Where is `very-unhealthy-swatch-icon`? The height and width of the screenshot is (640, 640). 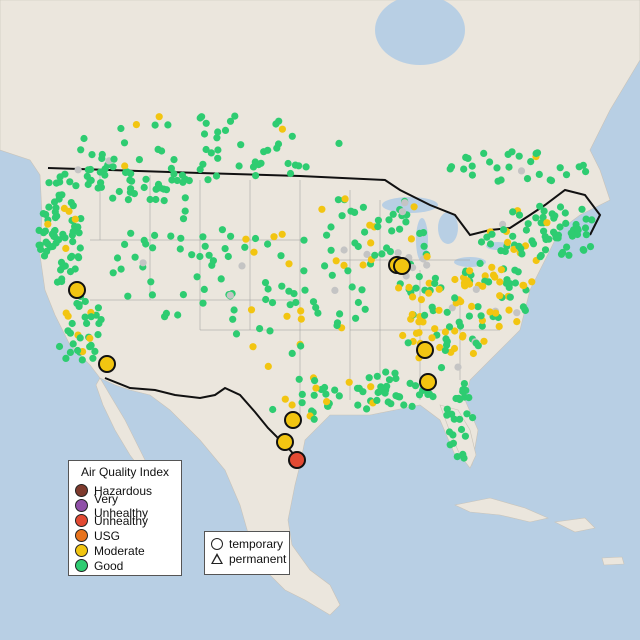
very-unhealthy-swatch-icon is located at coordinates (81, 505).